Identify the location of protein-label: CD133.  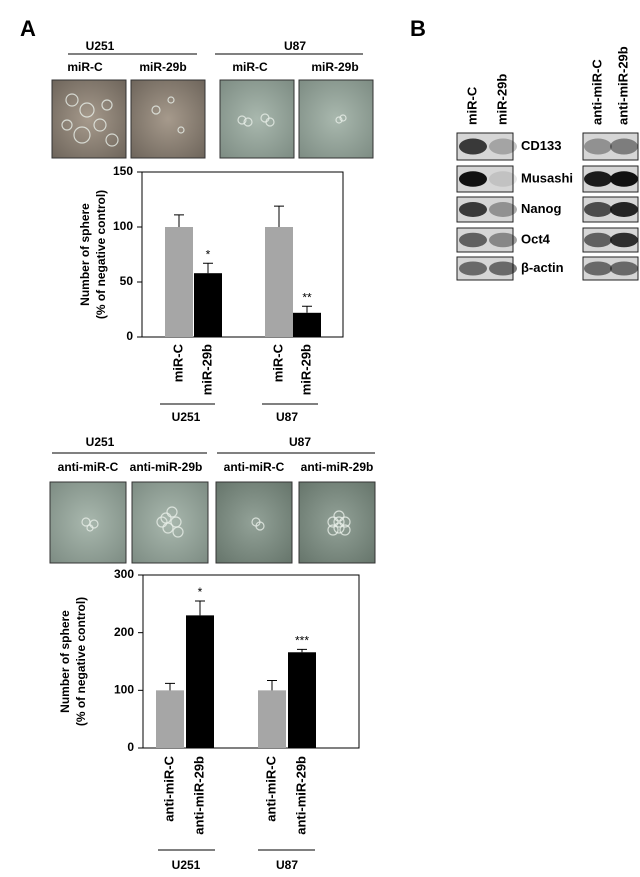
(541, 145).